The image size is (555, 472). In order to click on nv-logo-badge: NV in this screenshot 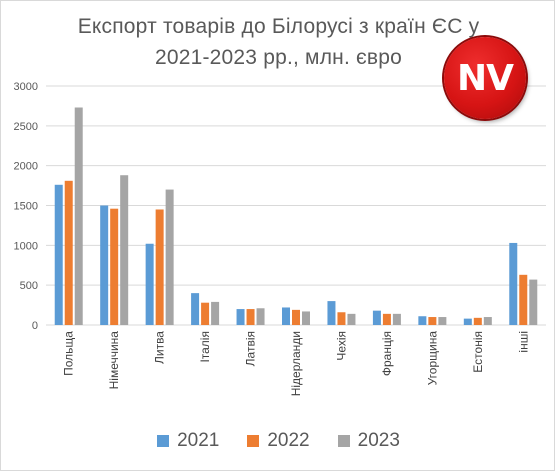, I will do `click(485, 78)`.